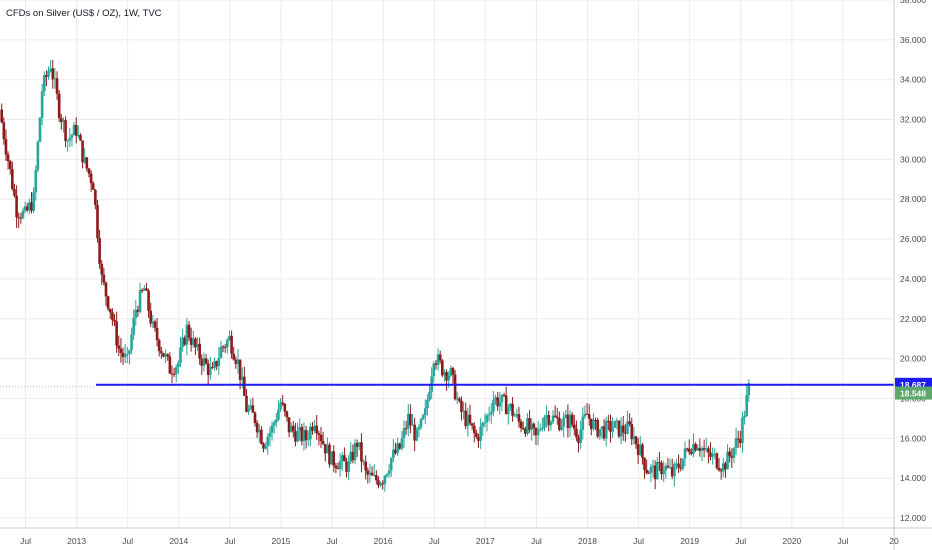 This screenshot has width=932, height=550. What do you see at coordinates (913, 478) in the screenshot?
I see `price-tick-label: 14.000` at bounding box center [913, 478].